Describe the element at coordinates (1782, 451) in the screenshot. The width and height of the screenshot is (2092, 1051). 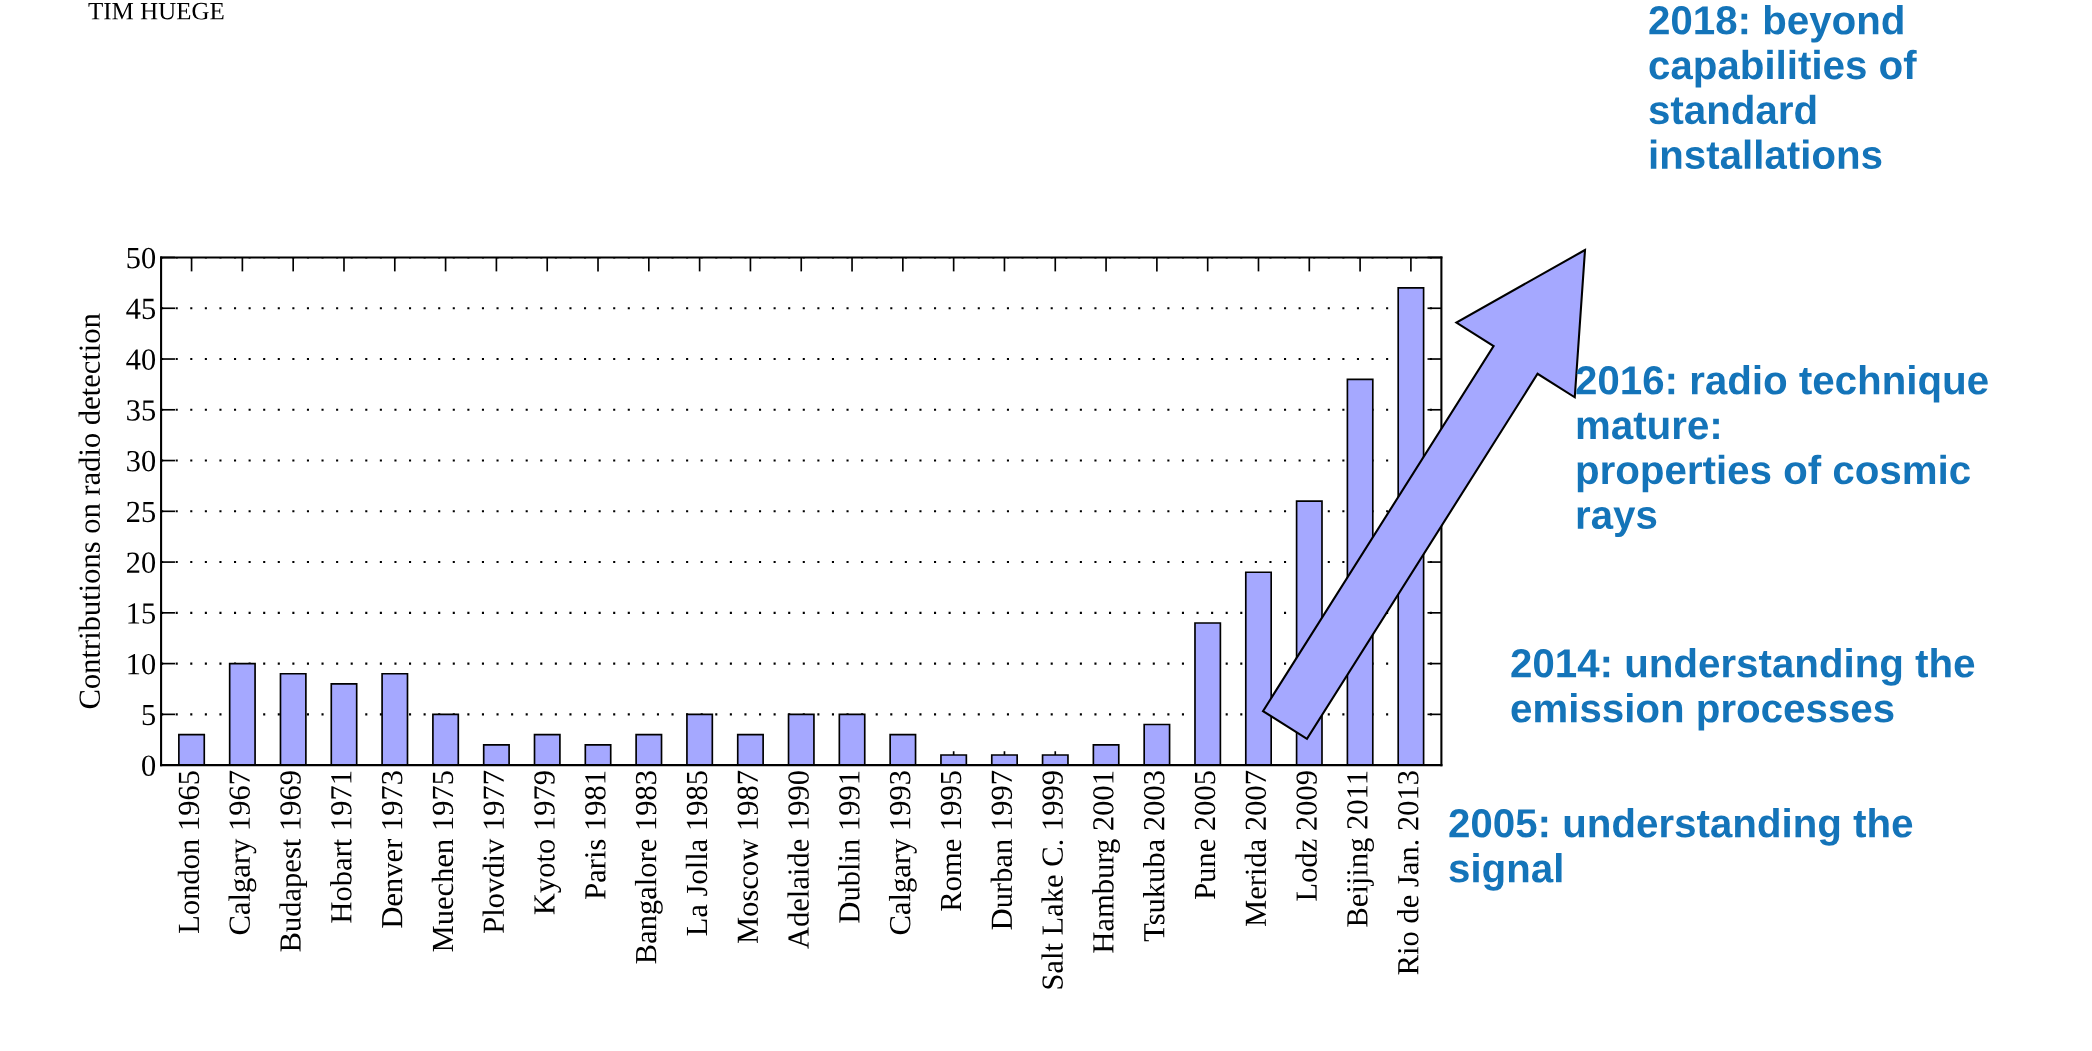
I see `text: 2016: radio technique mature: properties of cosmic rays` at that location.